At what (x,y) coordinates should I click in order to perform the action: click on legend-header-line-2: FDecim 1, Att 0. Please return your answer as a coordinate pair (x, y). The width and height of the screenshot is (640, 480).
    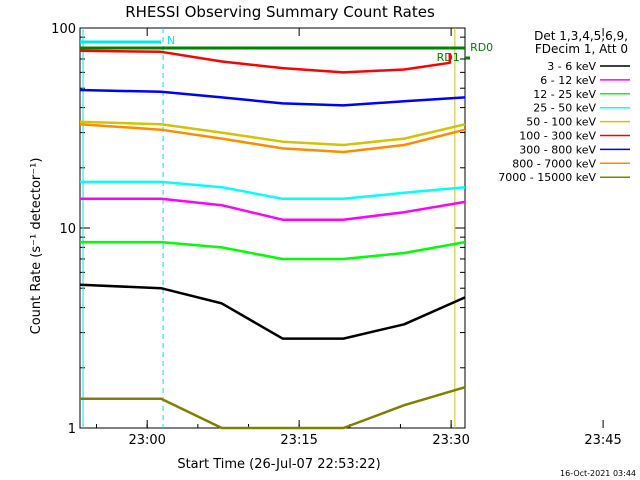
    Looking at the image, I should click on (581, 49).